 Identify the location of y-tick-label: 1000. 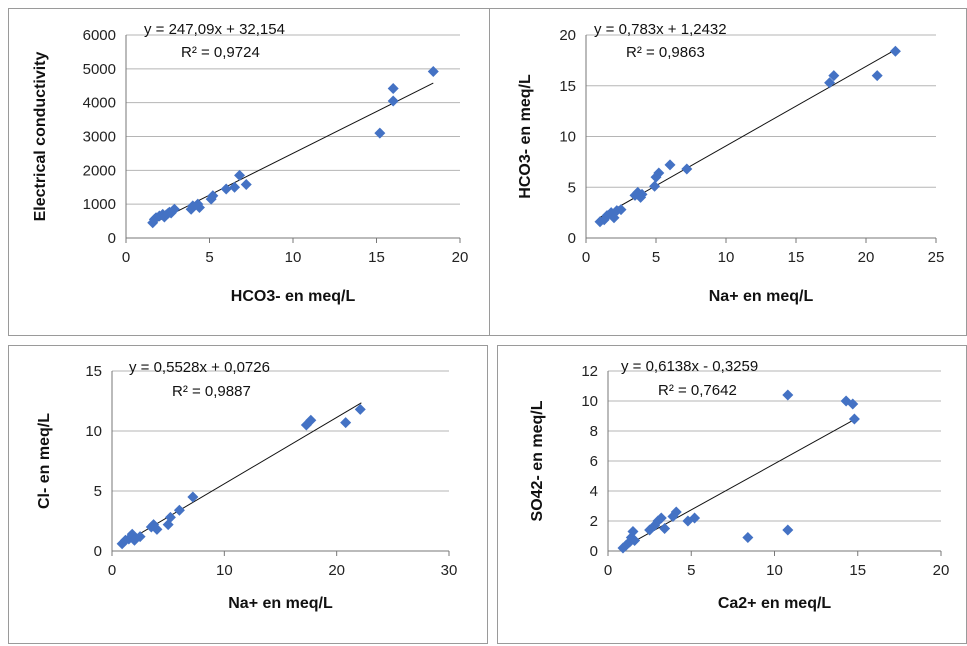
(99, 204).